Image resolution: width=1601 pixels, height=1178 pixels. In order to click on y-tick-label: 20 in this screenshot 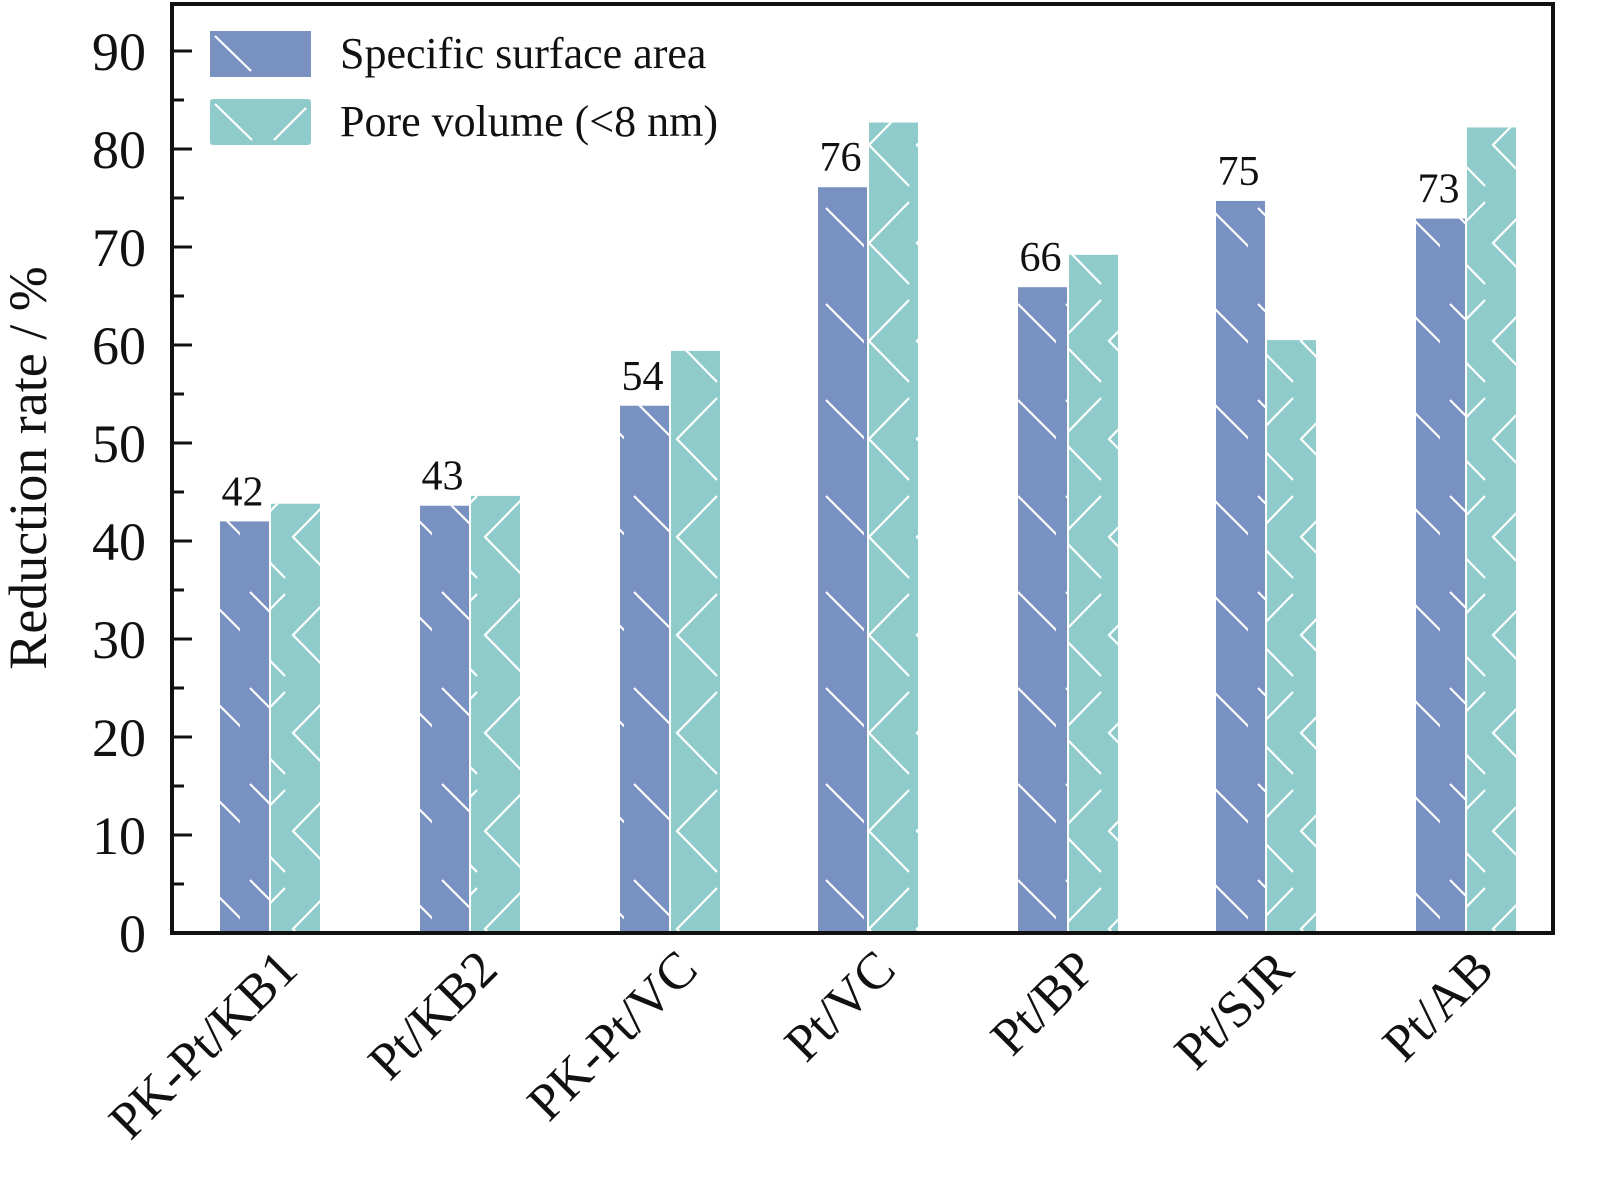, I will do `click(119, 738)`.